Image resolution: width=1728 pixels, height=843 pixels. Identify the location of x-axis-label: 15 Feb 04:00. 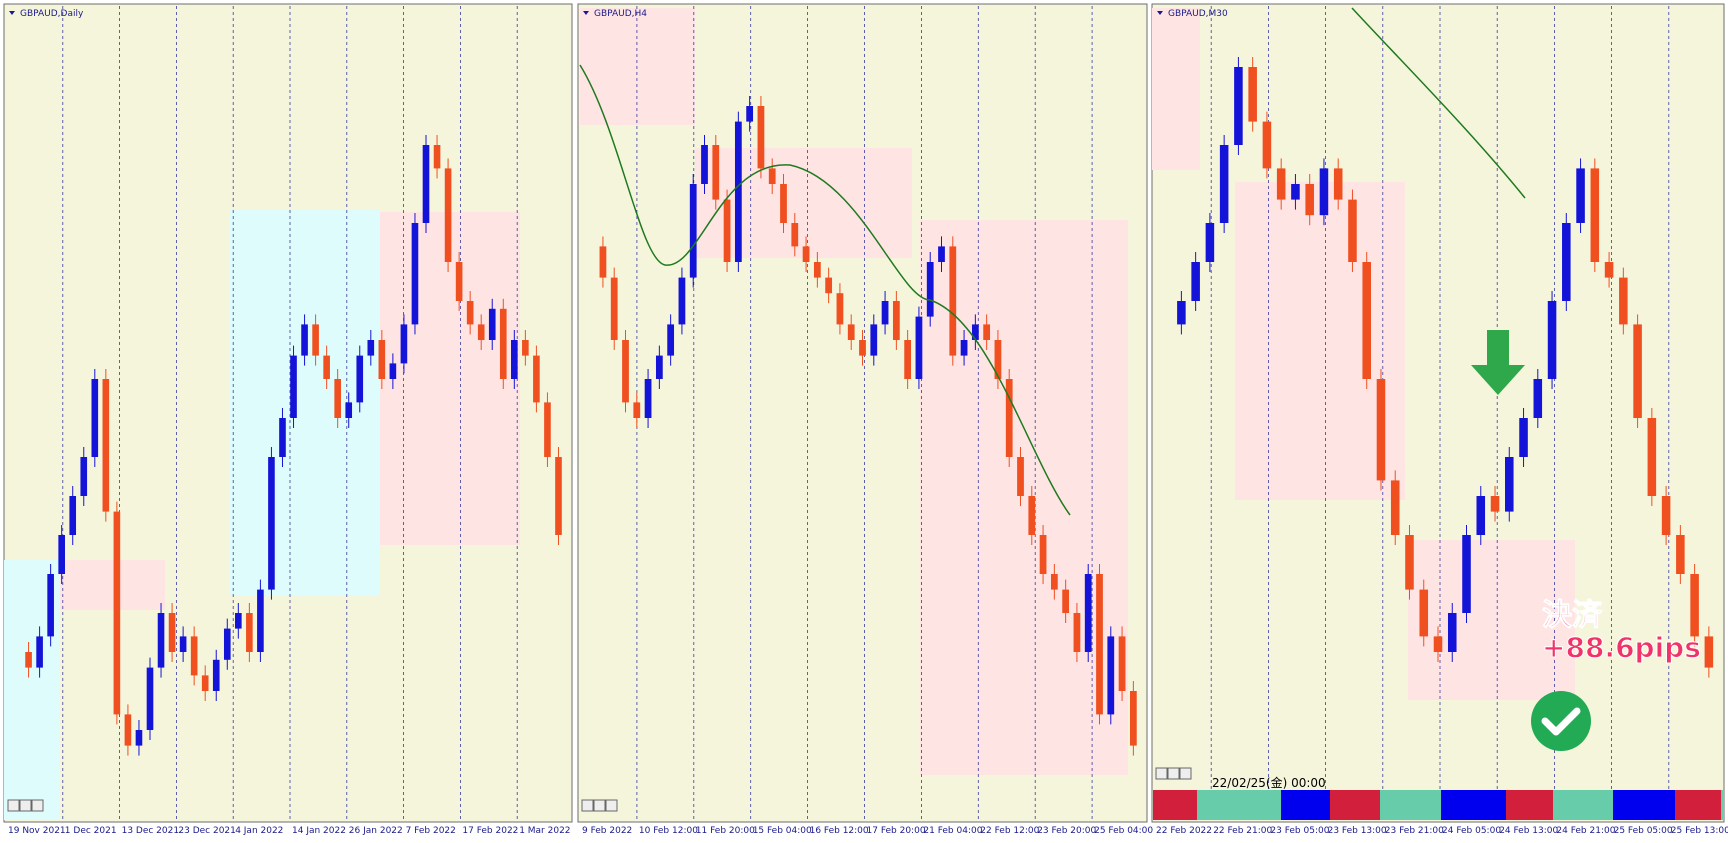
(782, 831).